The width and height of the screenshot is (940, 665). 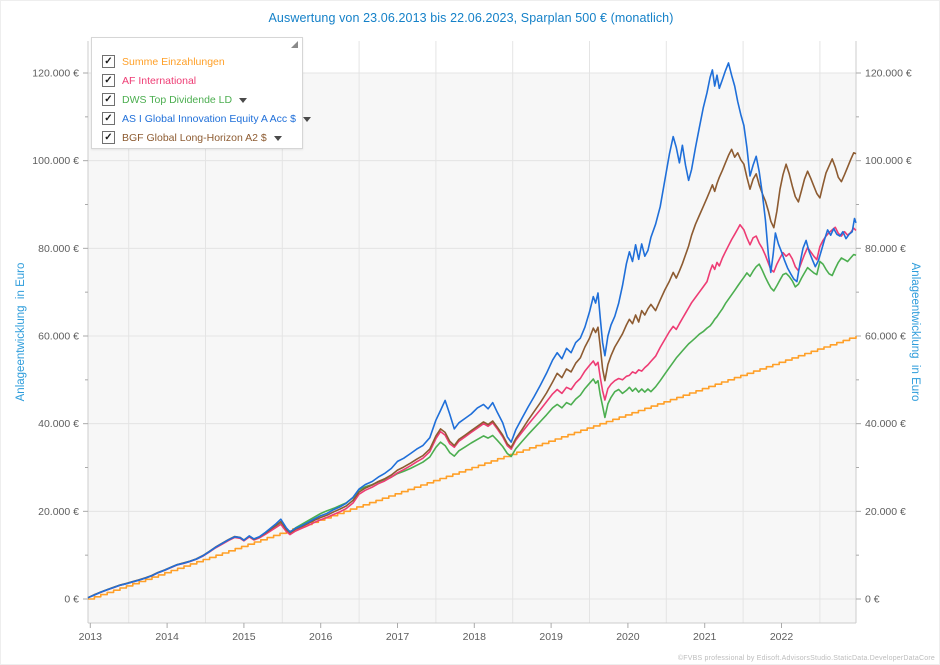 I want to click on legend-label: Summe Einzahlungen, so click(x=173, y=61).